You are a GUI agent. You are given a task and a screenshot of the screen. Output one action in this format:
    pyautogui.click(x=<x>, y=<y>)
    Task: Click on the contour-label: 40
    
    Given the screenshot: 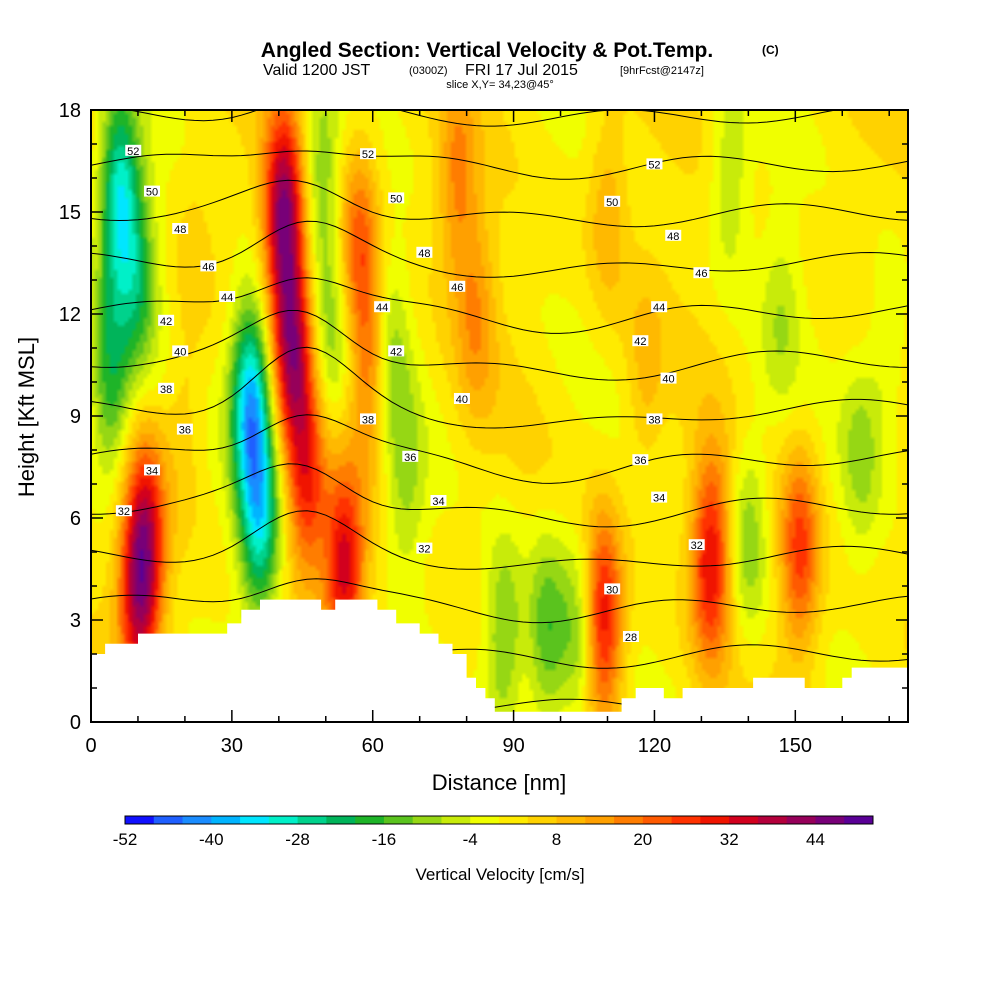 What is the action you would take?
    pyautogui.click(x=180, y=351)
    